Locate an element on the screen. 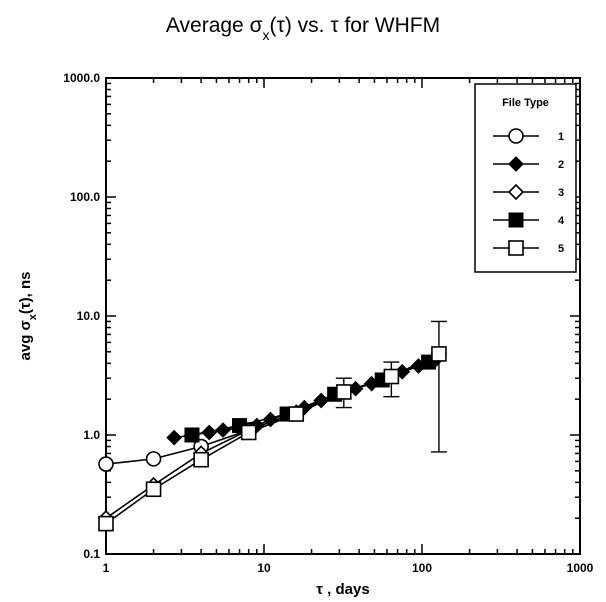 The height and width of the screenshot is (602, 606). x-tick-label: 1 is located at coordinates (106, 568).